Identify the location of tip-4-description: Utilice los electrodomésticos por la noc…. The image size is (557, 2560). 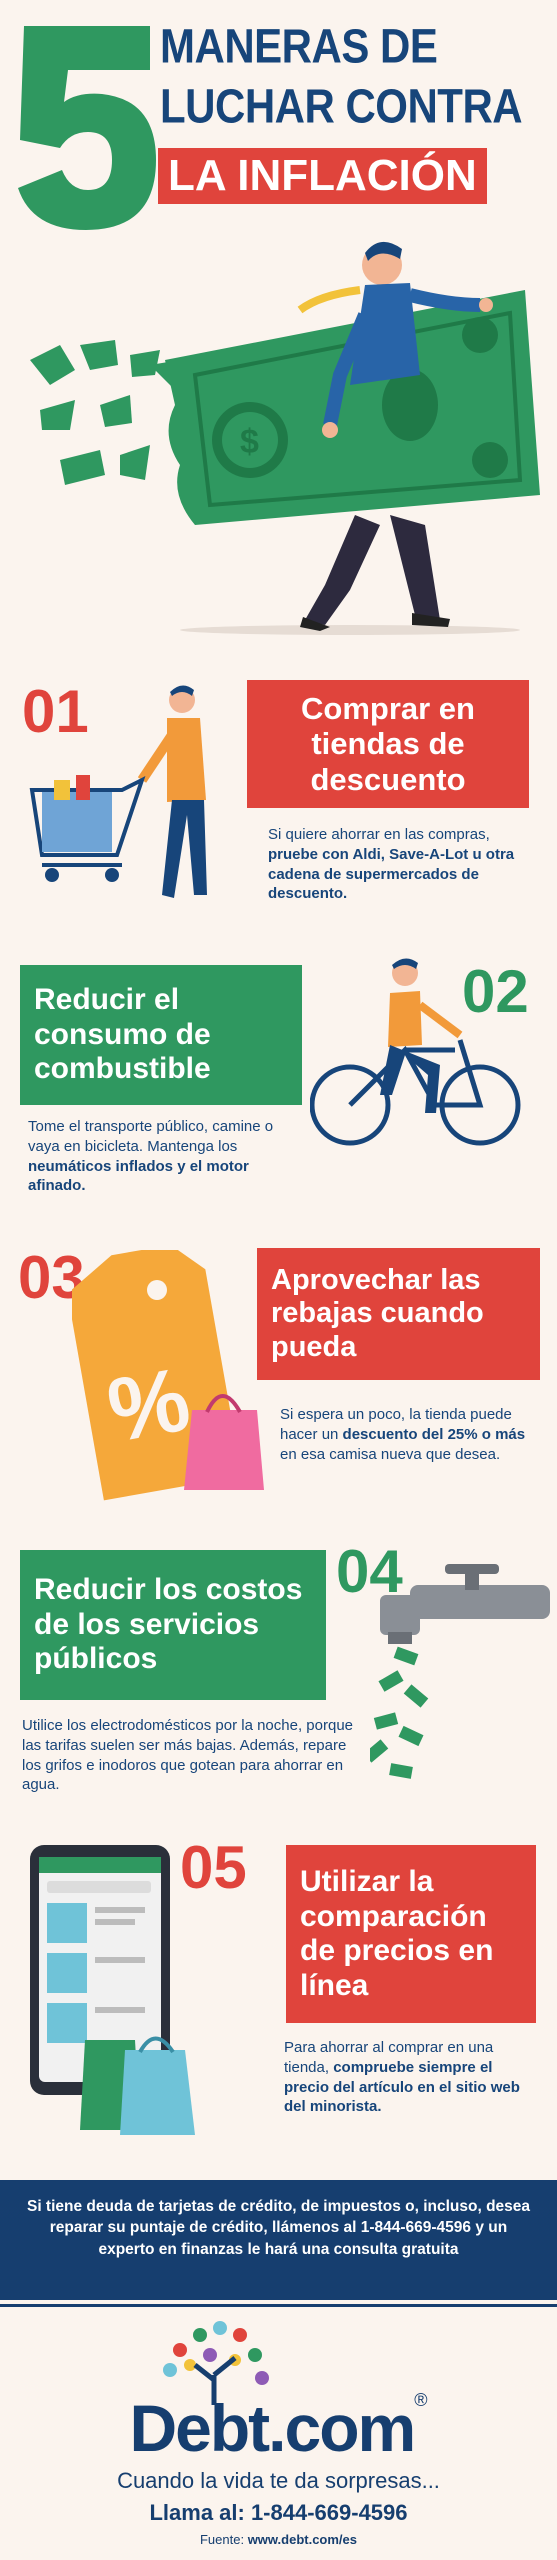
(188, 1755).